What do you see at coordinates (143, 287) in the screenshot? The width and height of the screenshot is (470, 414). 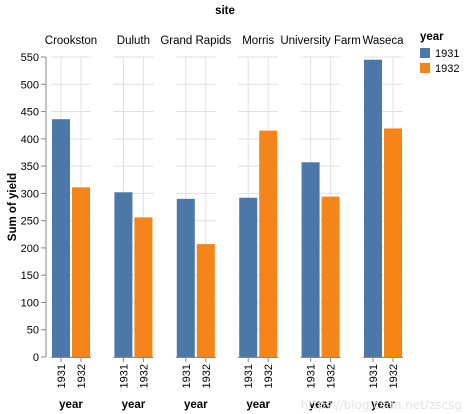 I see `bar-duluth-1932` at bounding box center [143, 287].